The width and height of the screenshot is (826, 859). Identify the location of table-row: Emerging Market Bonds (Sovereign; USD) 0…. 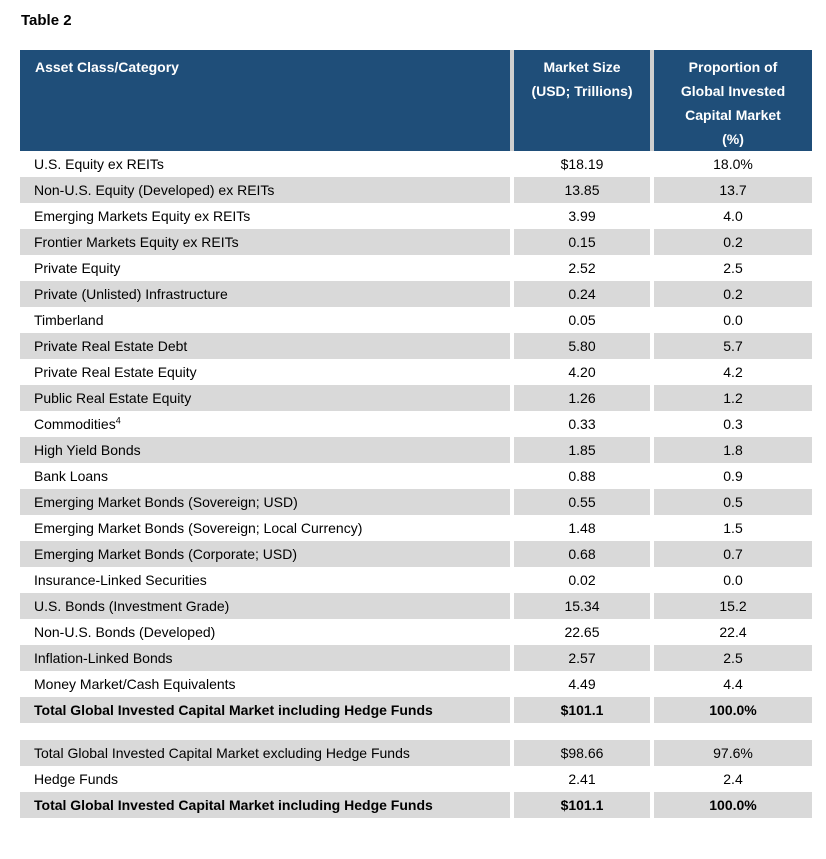
(416, 502).